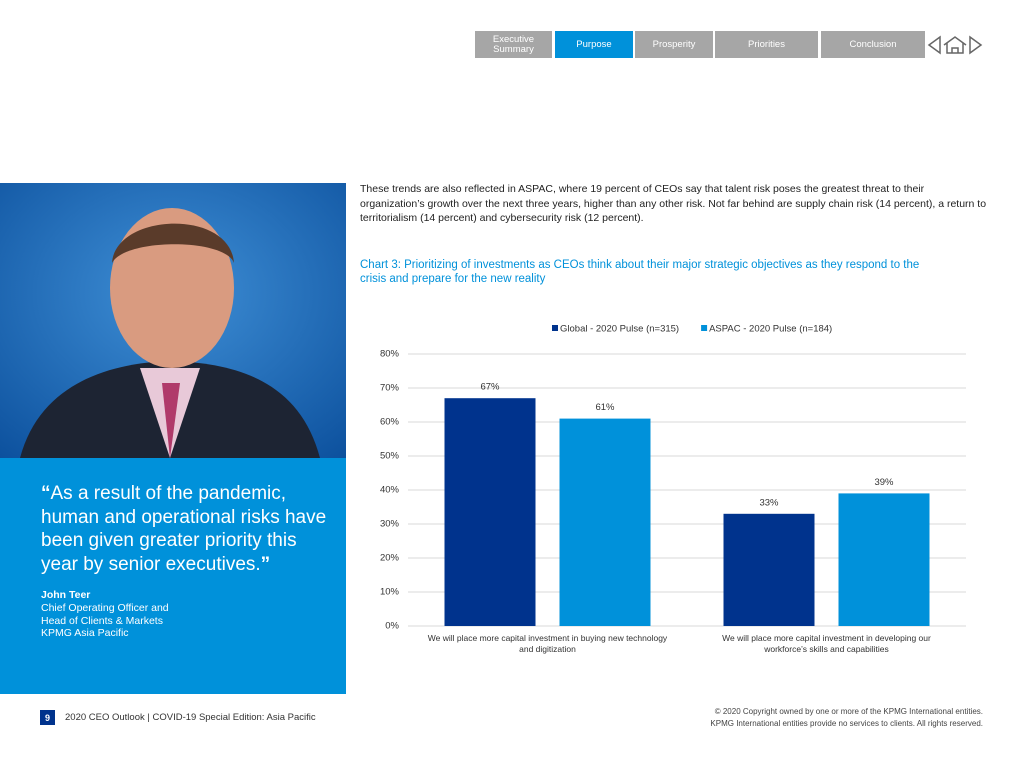 This screenshot has height=768, width=1024. I want to click on y-tick-label: 40%, so click(390, 490).